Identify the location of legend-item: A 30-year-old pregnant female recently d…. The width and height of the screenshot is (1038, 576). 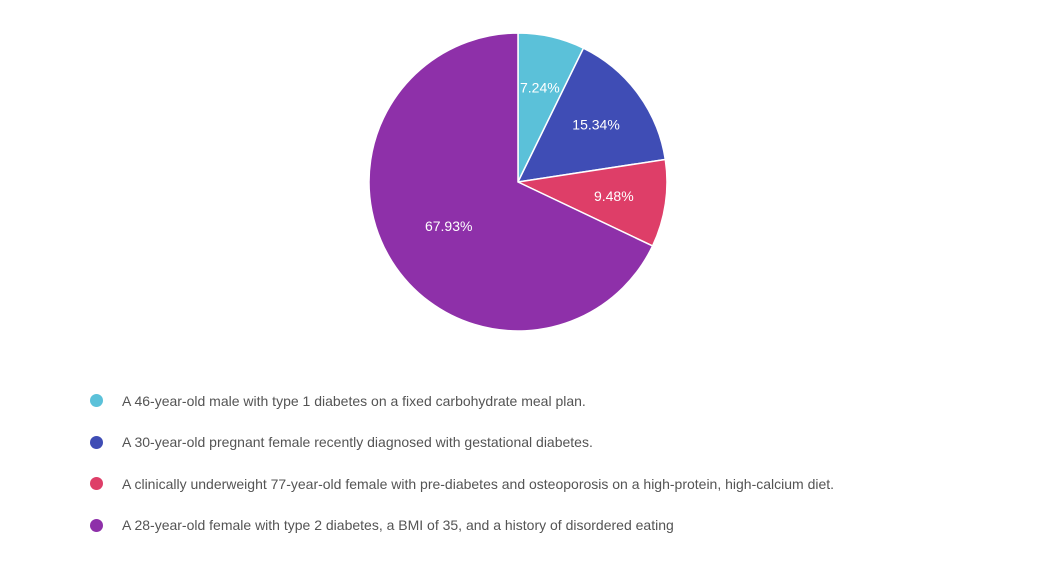
(550, 443).